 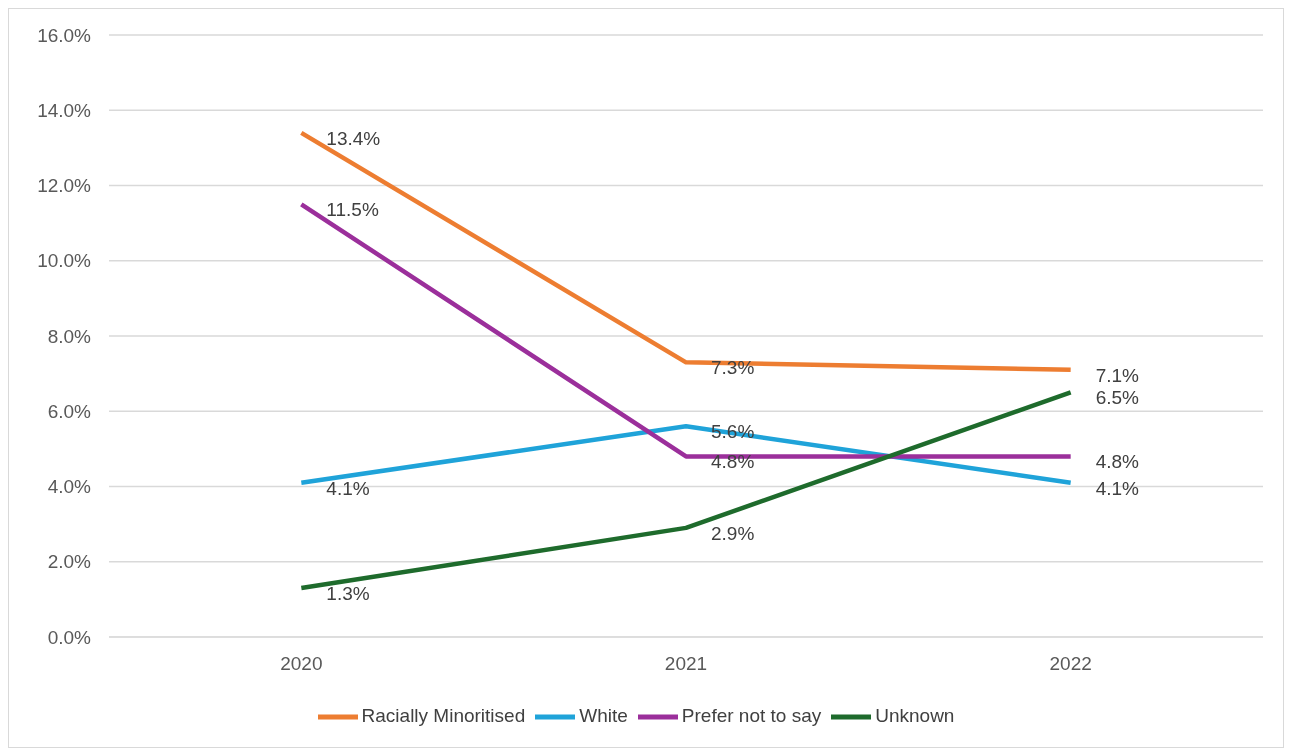 I want to click on x-tick-label: 2020, so click(x=301, y=664).